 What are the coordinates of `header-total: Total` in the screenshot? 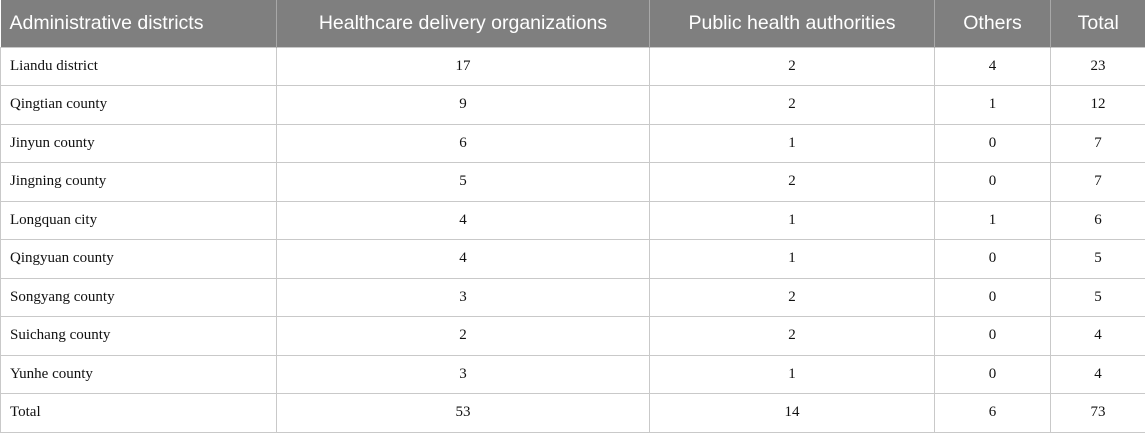 It's located at (1097, 23).